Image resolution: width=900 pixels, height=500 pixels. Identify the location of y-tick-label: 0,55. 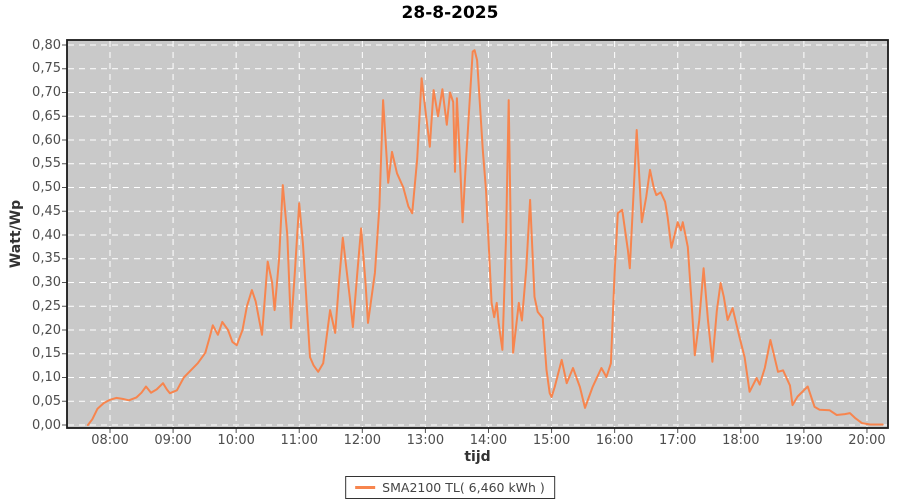
(46, 164).